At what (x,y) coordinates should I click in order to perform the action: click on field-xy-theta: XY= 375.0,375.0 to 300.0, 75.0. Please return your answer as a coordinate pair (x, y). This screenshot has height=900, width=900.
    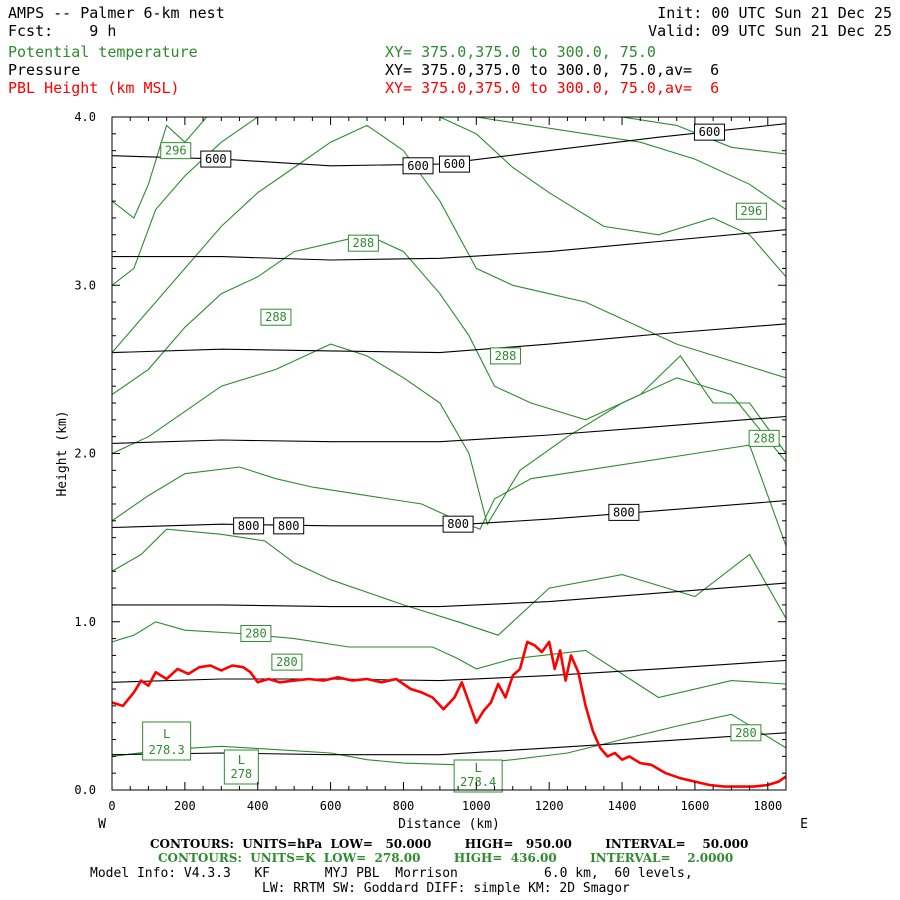
    Looking at the image, I should click on (520, 52).